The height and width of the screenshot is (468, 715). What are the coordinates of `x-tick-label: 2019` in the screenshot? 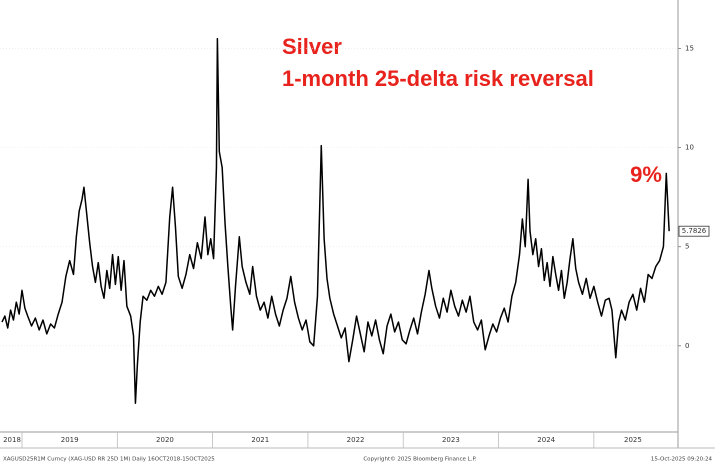 It's located at (70, 440).